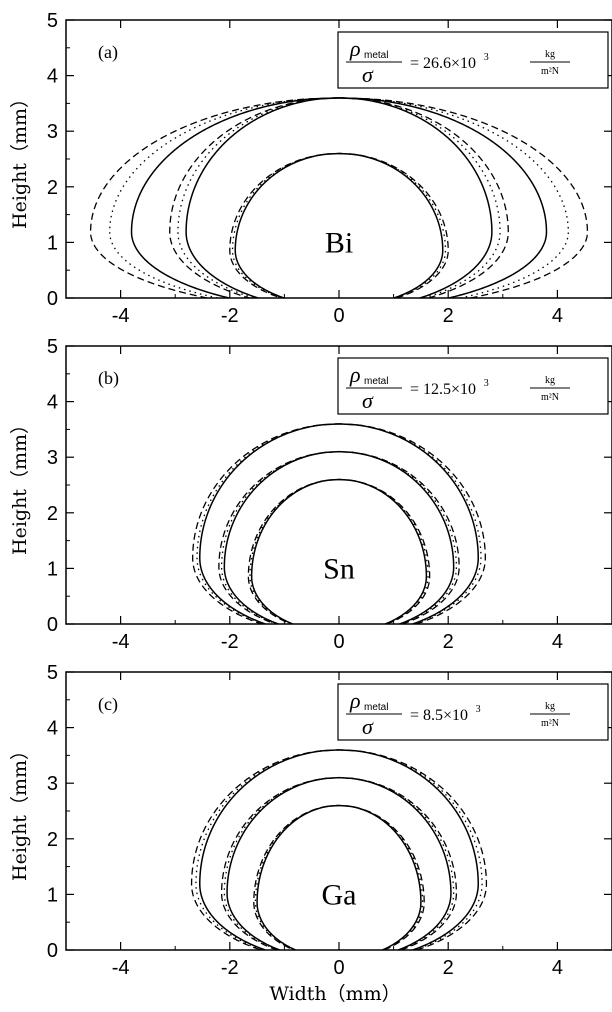 Image resolution: width=612 pixels, height=1012 pixels. I want to click on ratio-value: = 12.5×10, so click(443, 389).